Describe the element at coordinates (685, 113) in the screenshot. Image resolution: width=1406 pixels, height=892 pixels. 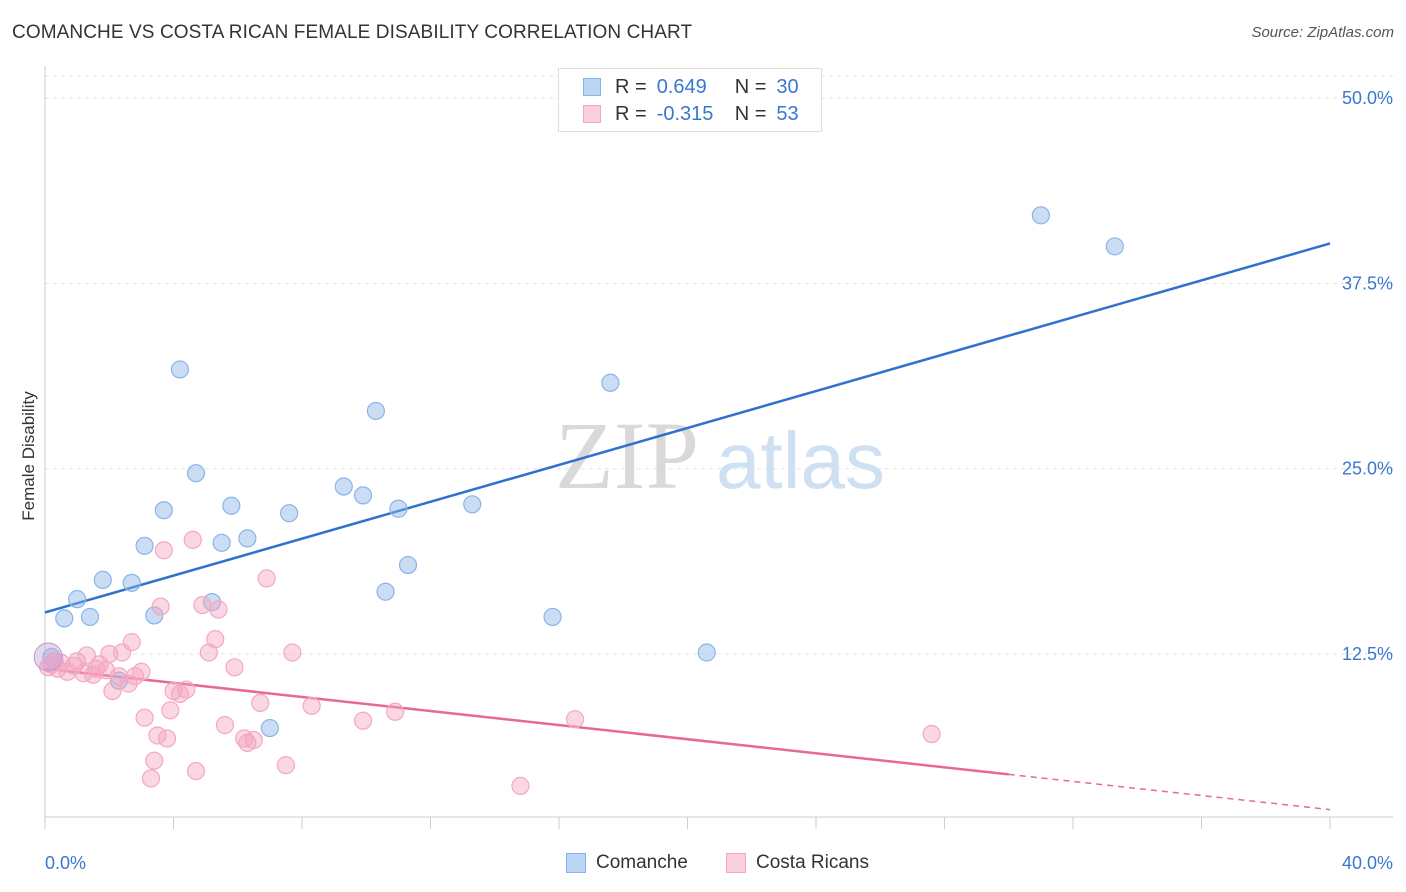
I see `legend-r-value: -0.315` at that location.